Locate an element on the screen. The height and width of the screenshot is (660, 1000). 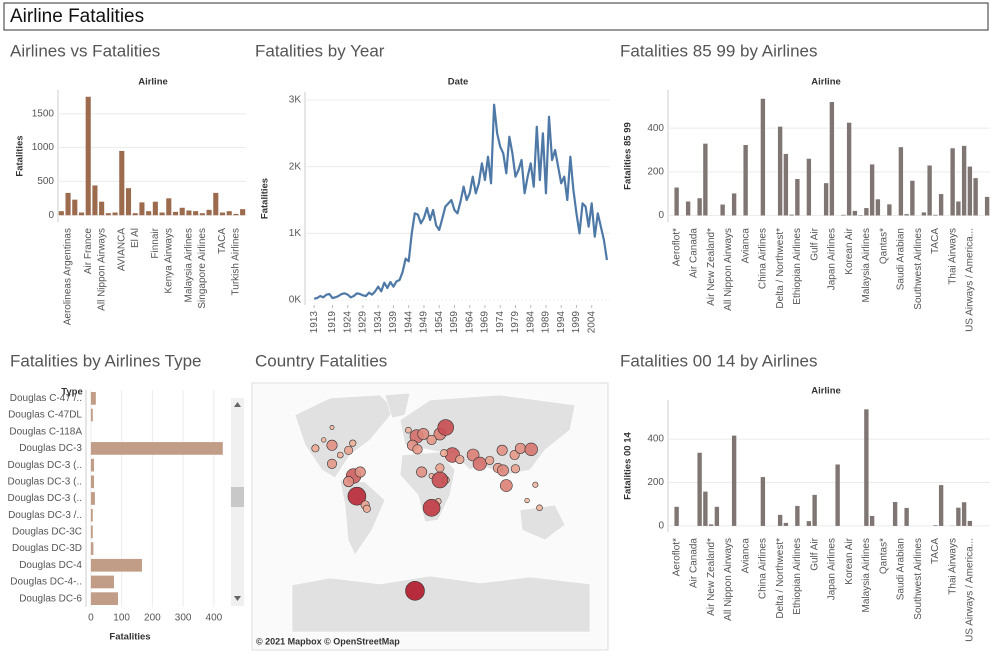
x-tick-label: Thai Airways is located at coordinates (952, 256).